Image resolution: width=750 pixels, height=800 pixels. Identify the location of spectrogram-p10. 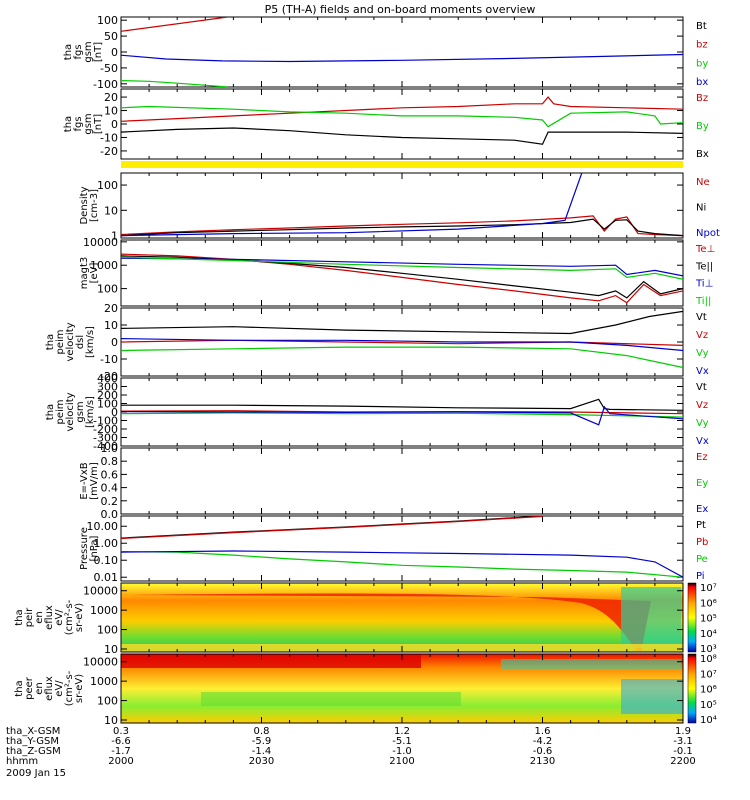
(402, 688).